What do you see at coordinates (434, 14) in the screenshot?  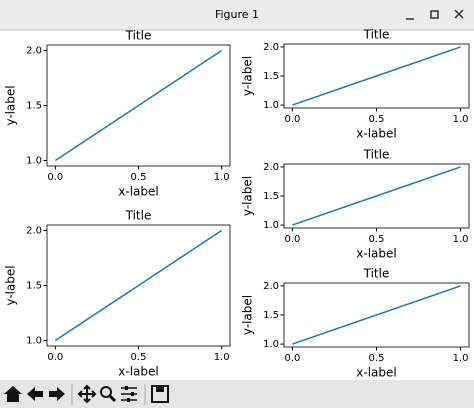 I see `maximize-button` at bounding box center [434, 14].